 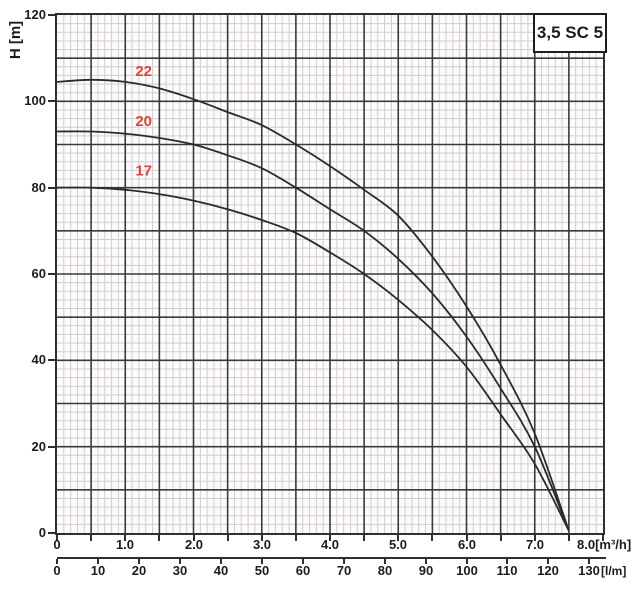 What do you see at coordinates (194, 544) in the screenshot?
I see `x1-tick-label: 2.0` at bounding box center [194, 544].